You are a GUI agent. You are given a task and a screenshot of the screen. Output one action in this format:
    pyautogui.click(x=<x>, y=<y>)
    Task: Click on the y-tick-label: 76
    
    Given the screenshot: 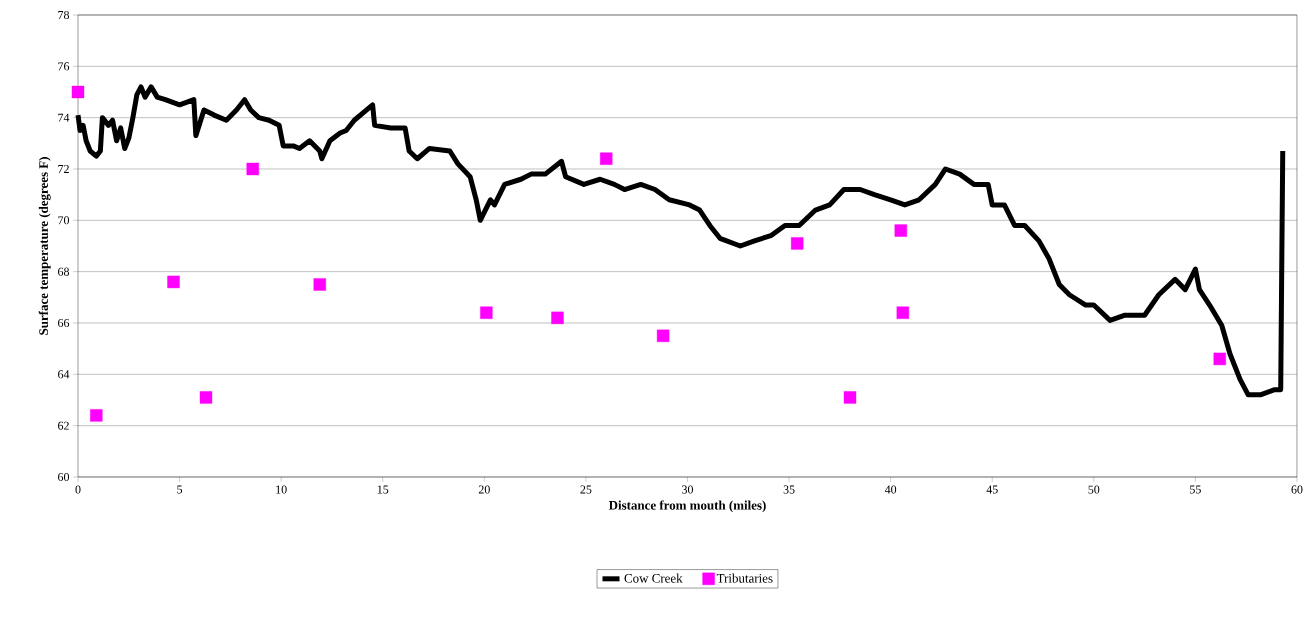 What is the action you would take?
    pyautogui.click(x=64, y=66)
    